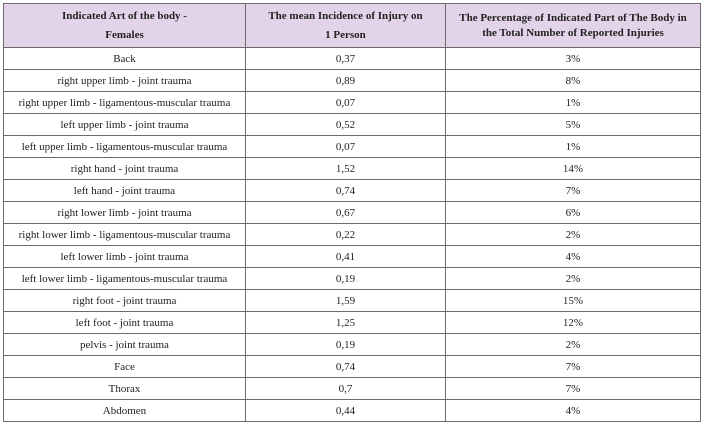 This screenshot has width=702, height=424. Describe the element at coordinates (345, 388) in the screenshot. I see `mean-incidence-cell: 0,7` at that location.